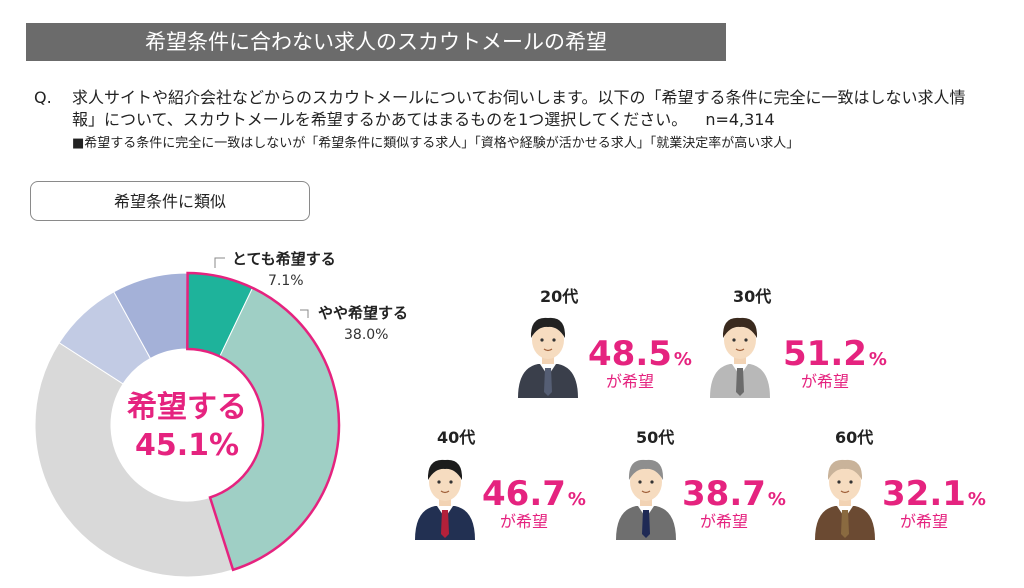 The image size is (1024, 588). I want to click on question-label: Q., so click(43, 97).